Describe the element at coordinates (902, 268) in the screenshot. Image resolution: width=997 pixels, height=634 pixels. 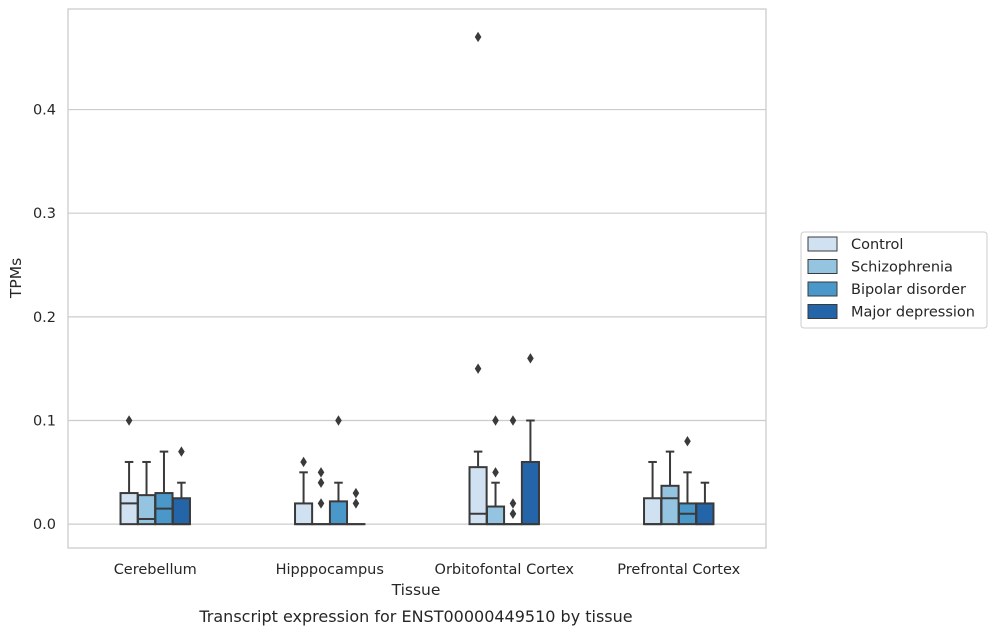
I see `legend-label: Schizophrenia` at that location.